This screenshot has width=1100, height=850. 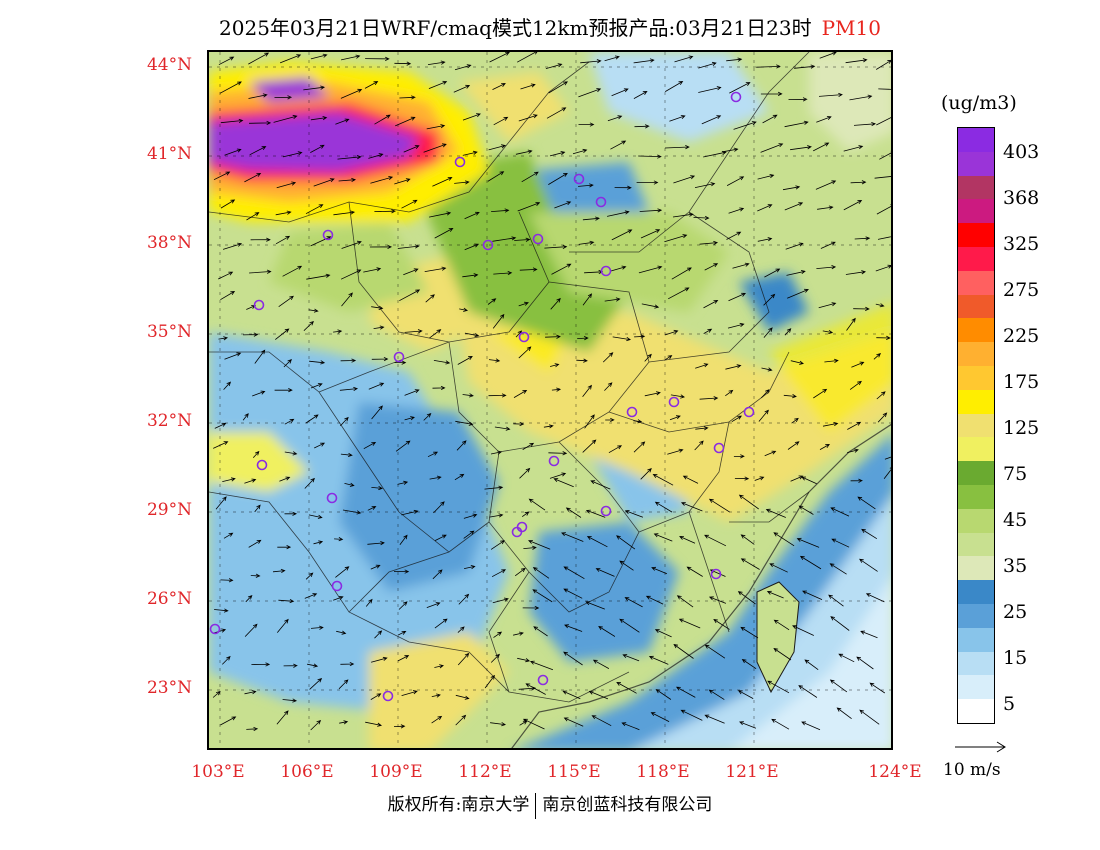 I want to click on colorbar-label: 403, so click(x=1021, y=152).